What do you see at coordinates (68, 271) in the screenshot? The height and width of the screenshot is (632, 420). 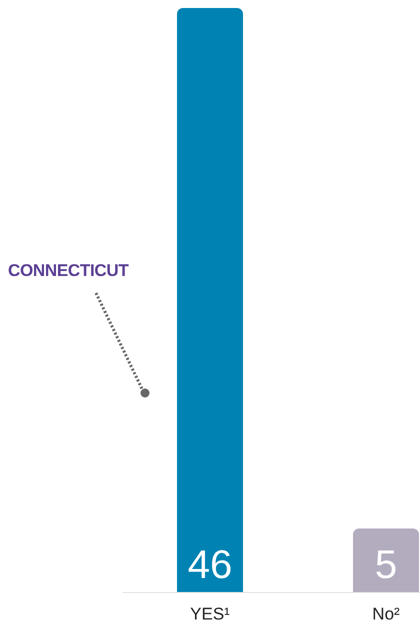 I see `annotation: CONNECTICUT` at bounding box center [68, 271].